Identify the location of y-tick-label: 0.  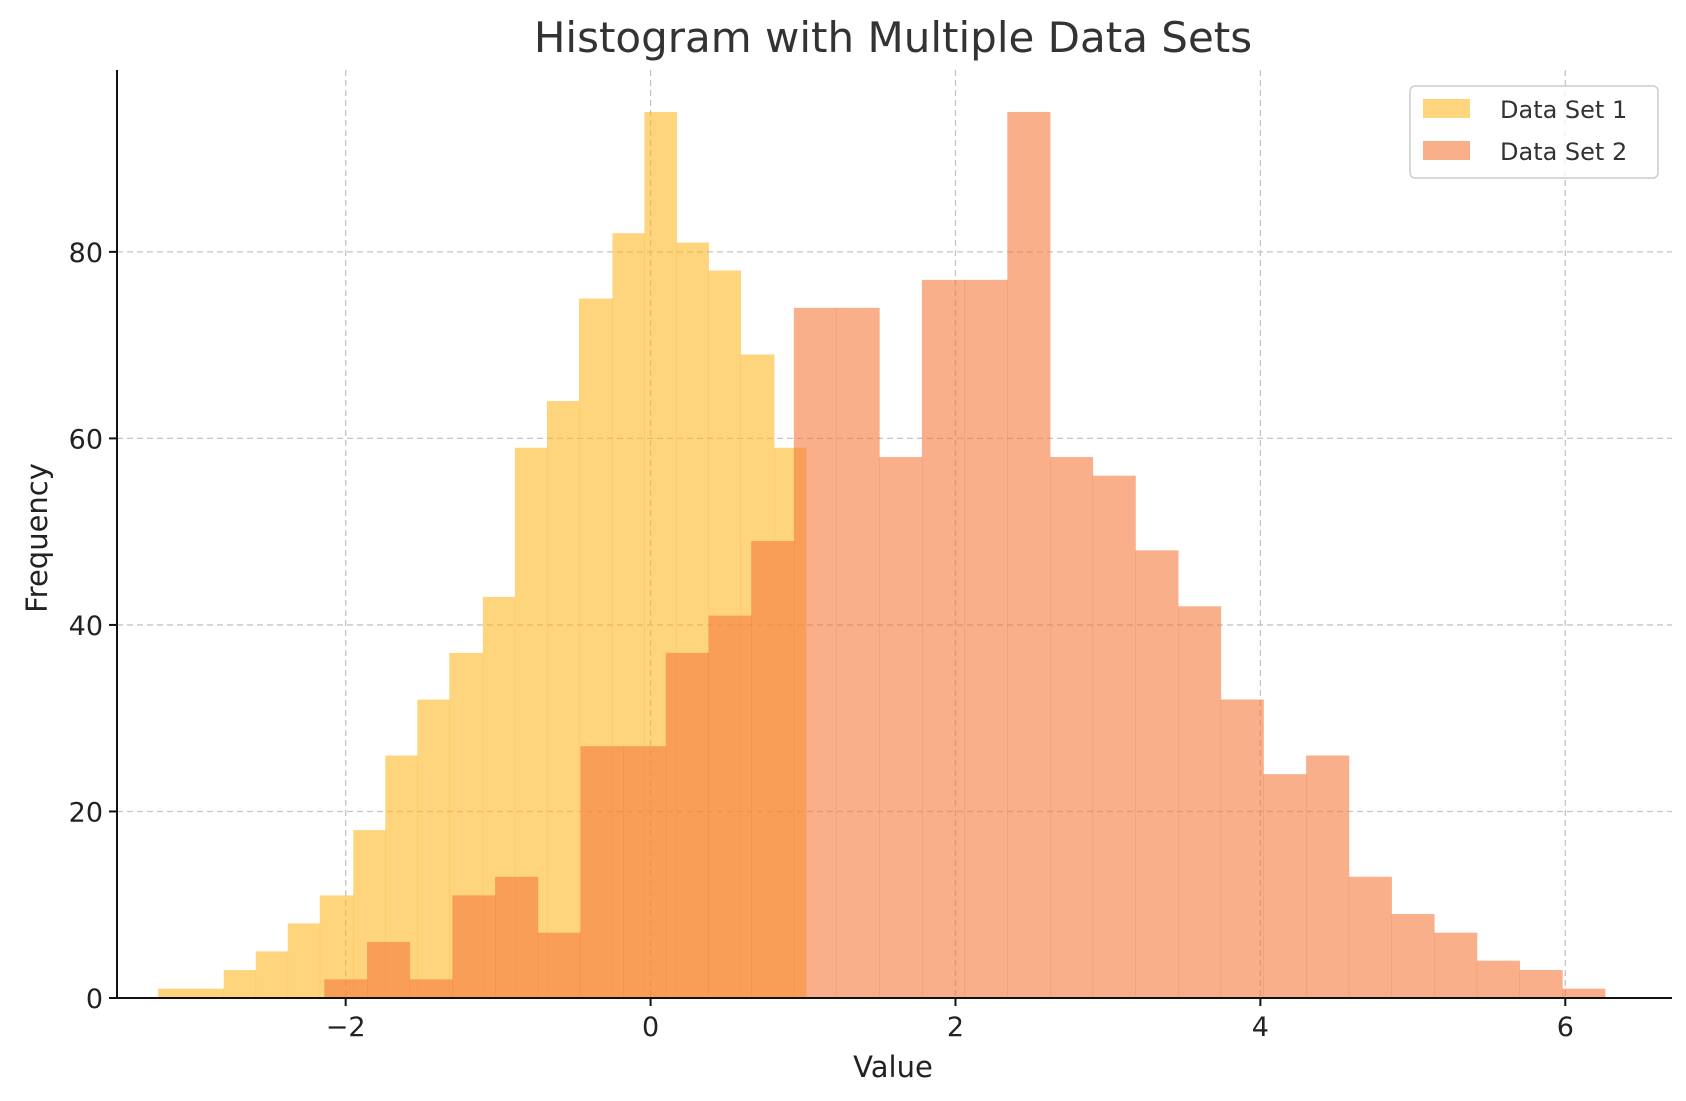
(94, 999).